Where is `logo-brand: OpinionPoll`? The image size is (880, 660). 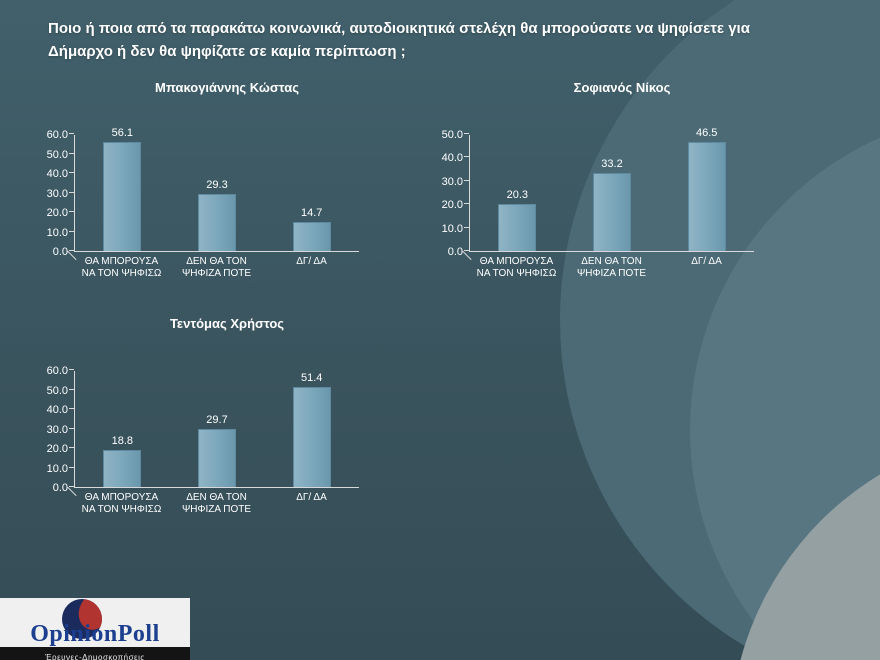
logo-brand: OpinionPoll is located at coordinates (95, 634).